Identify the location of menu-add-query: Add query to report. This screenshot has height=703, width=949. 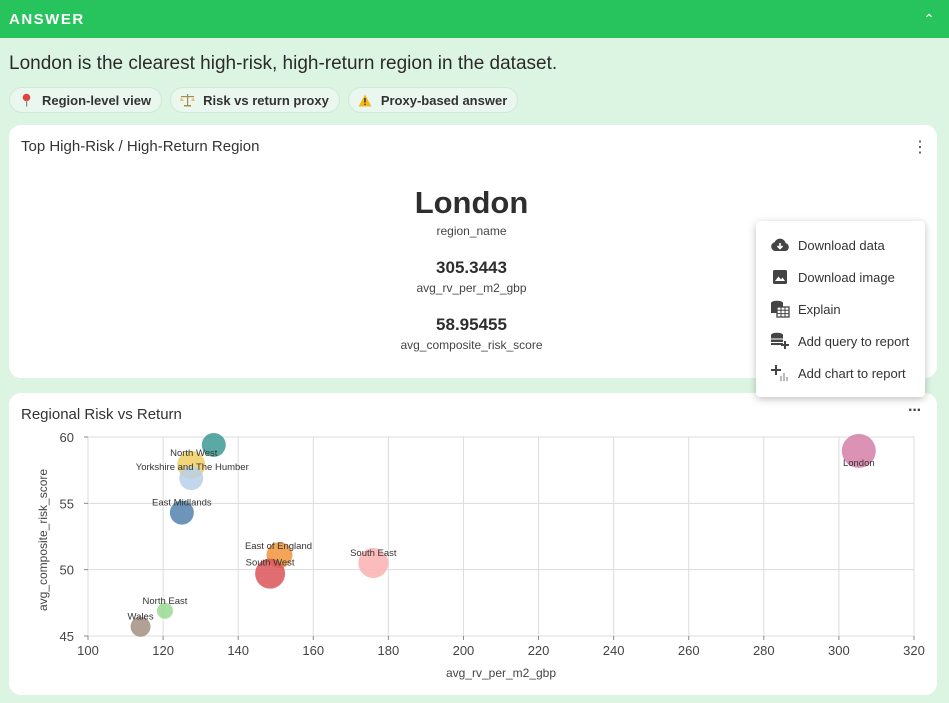
(840, 341).